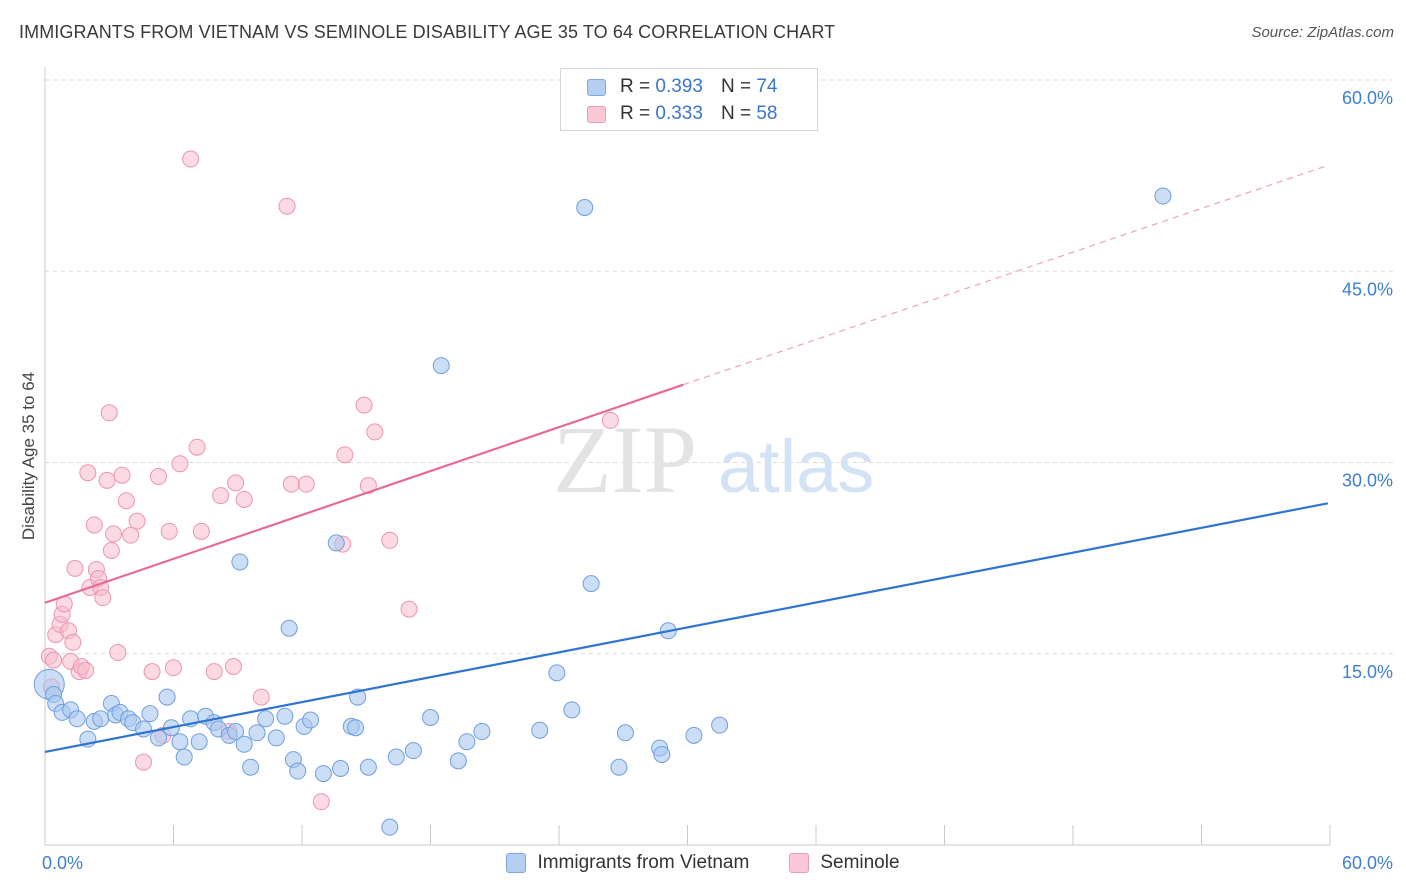 The height and width of the screenshot is (892, 1406). Describe the element at coordinates (627, 863) in the screenshot. I see `legend-item-vietnam: Immigrants from Vietnam` at that location.